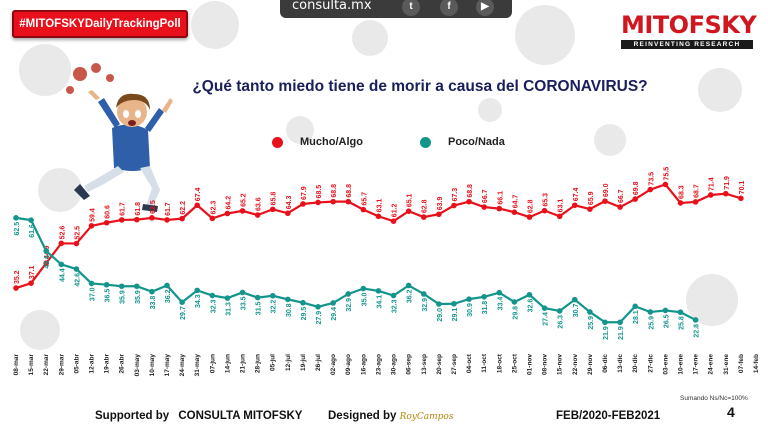 The width and height of the screenshot is (768, 432). Describe the element at coordinates (726, 364) in the screenshot. I see `x-tick-label: 31-ene` at that location.